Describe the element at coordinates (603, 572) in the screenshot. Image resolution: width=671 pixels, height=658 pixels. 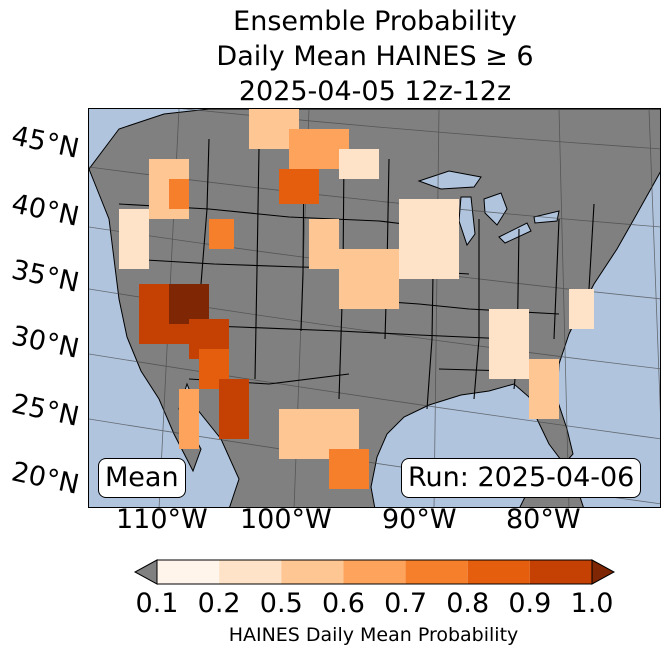
I see `colorbar-over-triangle` at that location.